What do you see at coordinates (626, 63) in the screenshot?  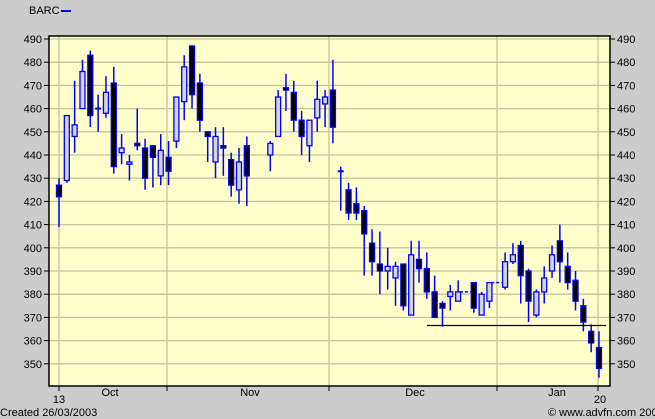 I see `y-tick-label: 480` at bounding box center [626, 63].